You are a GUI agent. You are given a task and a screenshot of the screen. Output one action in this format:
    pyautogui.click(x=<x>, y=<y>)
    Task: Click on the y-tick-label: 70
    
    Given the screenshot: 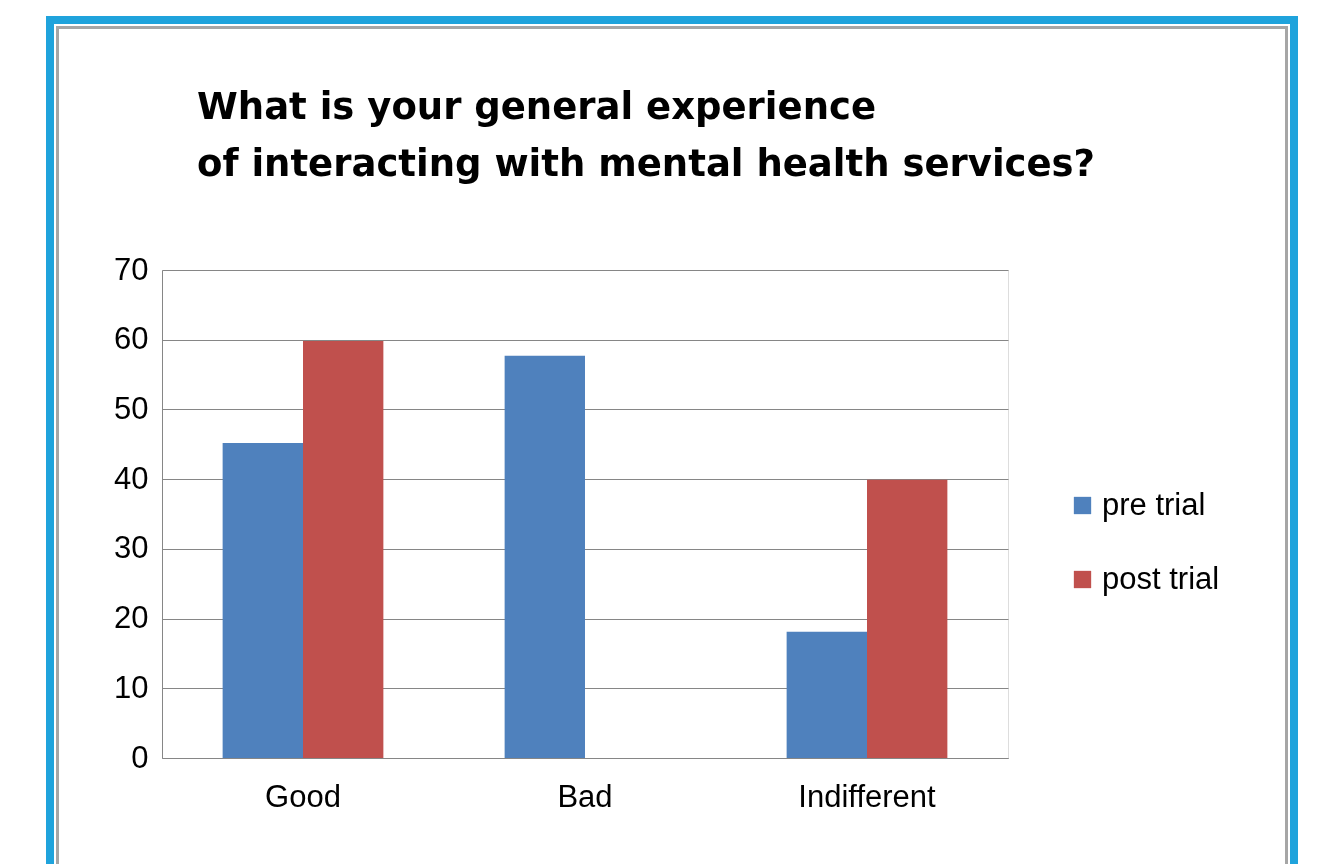 What is the action you would take?
    pyautogui.click(x=131, y=269)
    